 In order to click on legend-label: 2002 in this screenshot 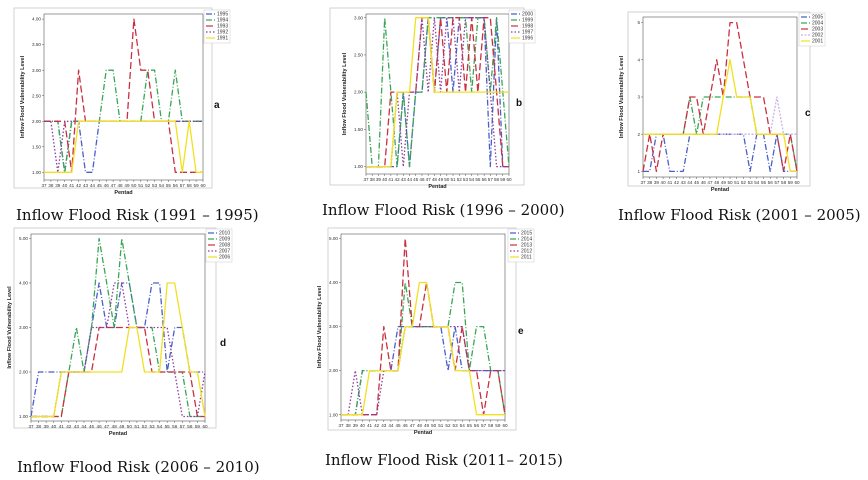, I will do `click(817, 36)`.